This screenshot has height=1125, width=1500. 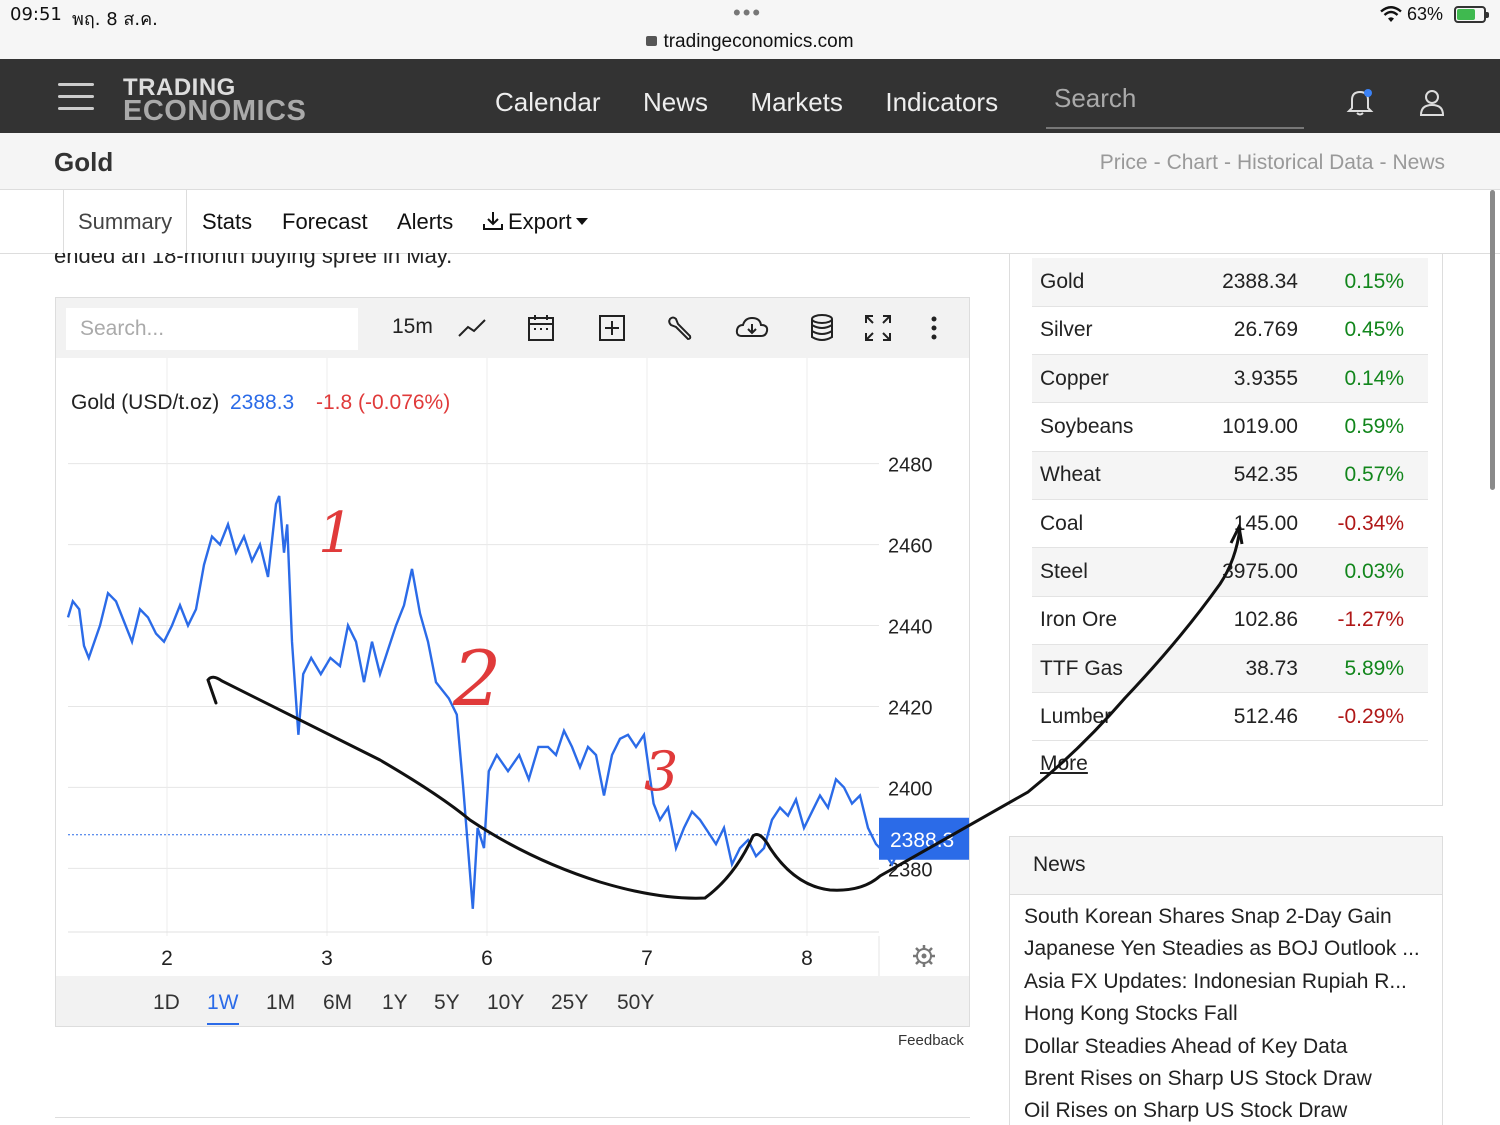 What do you see at coordinates (253, 255) in the screenshot?
I see `intro-text: ended an 18-month buying spree in May.` at bounding box center [253, 255].